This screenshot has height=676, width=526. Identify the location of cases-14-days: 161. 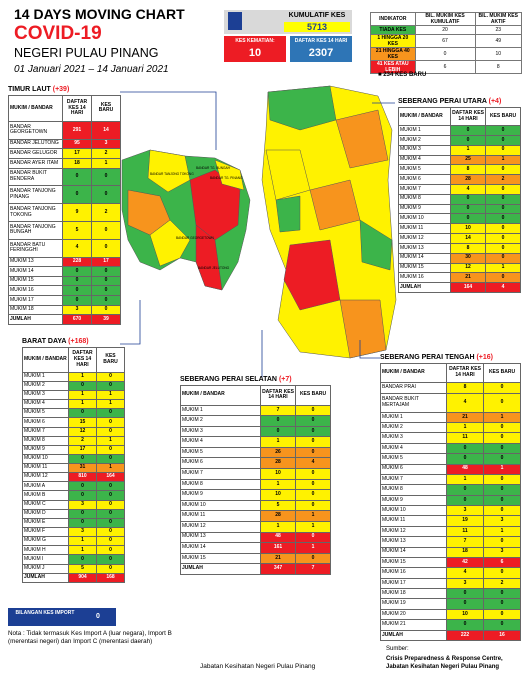
(278, 548).